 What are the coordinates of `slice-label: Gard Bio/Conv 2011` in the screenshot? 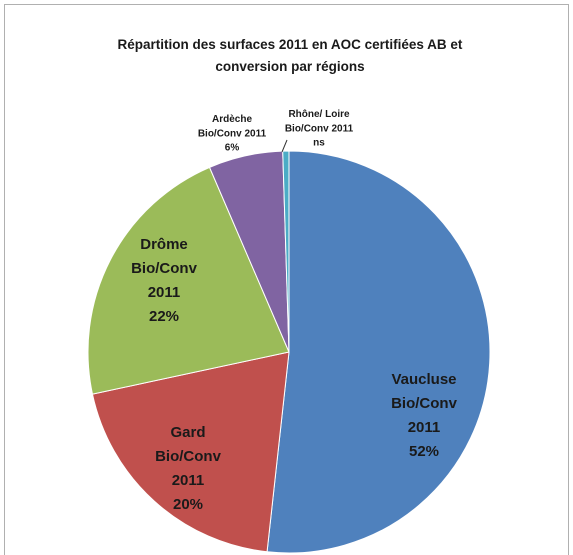 It's located at (188, 456).